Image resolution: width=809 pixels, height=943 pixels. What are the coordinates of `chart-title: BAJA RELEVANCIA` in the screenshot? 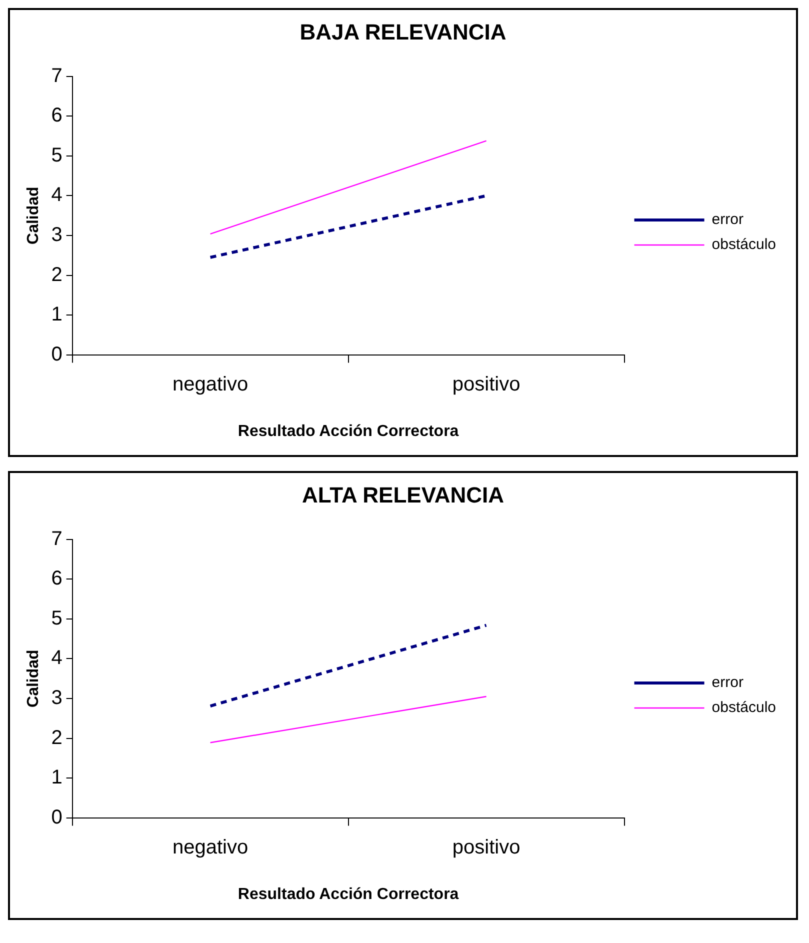 It's located at (403, 31).